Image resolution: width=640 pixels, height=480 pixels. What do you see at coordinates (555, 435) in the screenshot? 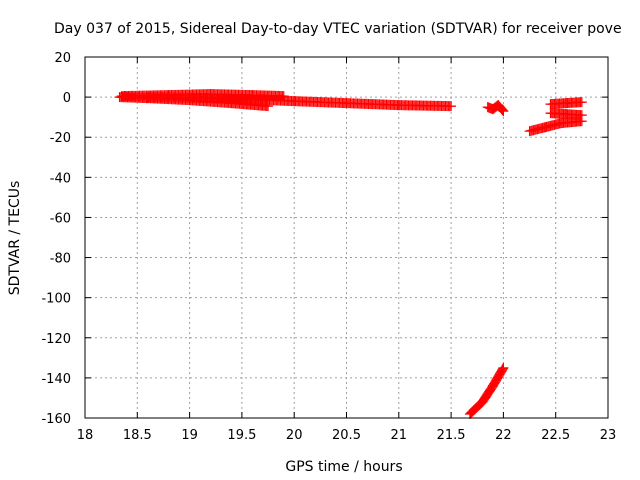
I see `x-tick-label: 22.5` at bounding box center [555, 435].